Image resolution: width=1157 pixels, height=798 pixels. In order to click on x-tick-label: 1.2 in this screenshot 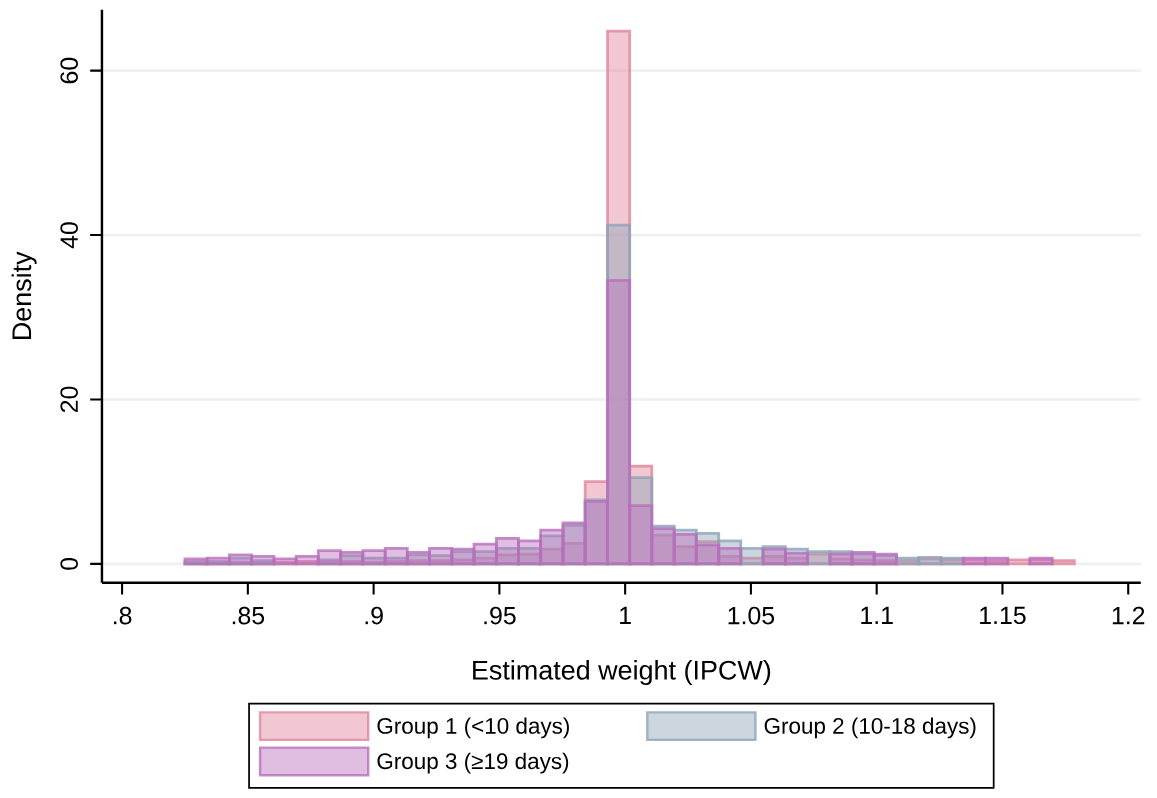, I will do `click(1128, 615)`.